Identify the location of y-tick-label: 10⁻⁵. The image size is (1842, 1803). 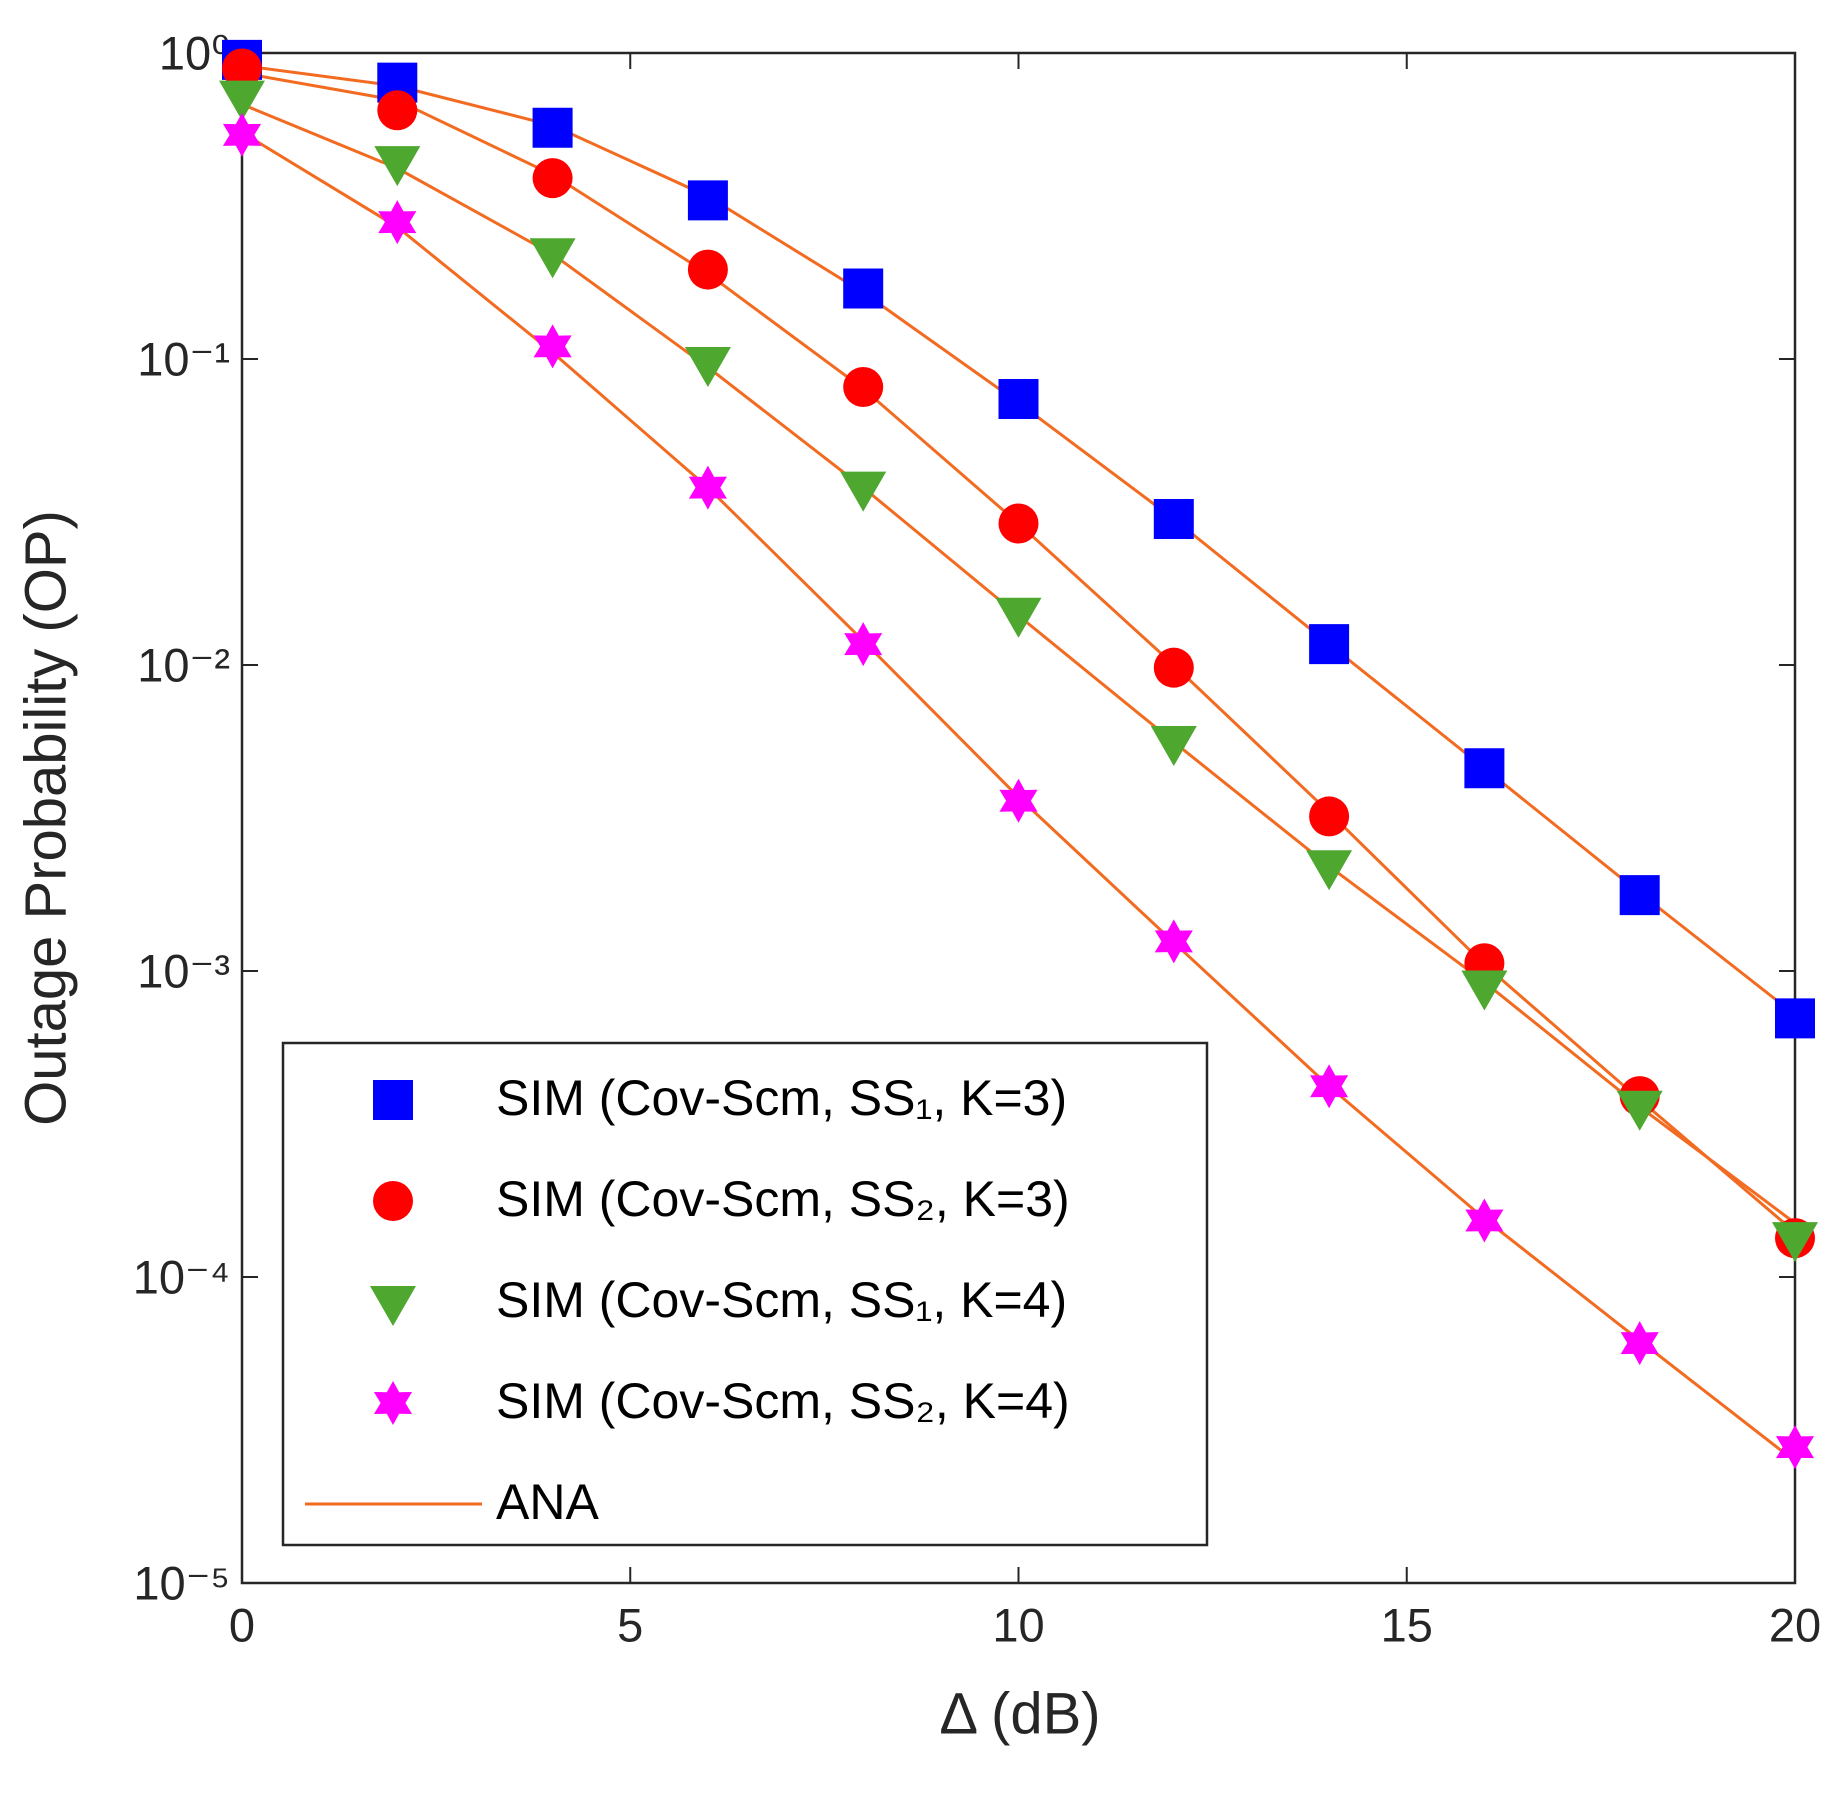
(181, 1582).